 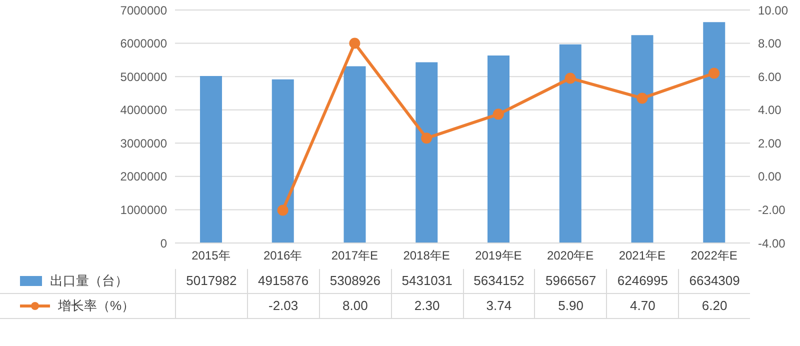 What do you see at coordinates (144, 10) in the screenshot?
I see `y-tick-label: 7000000` at bounding box center [144, 10].